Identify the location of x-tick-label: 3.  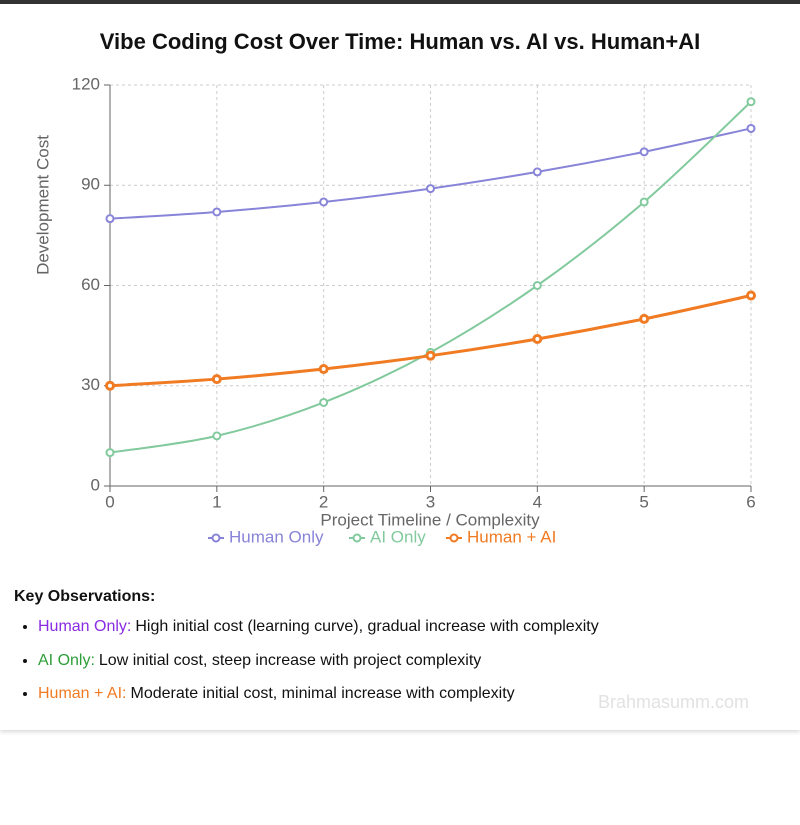
(430, 501).